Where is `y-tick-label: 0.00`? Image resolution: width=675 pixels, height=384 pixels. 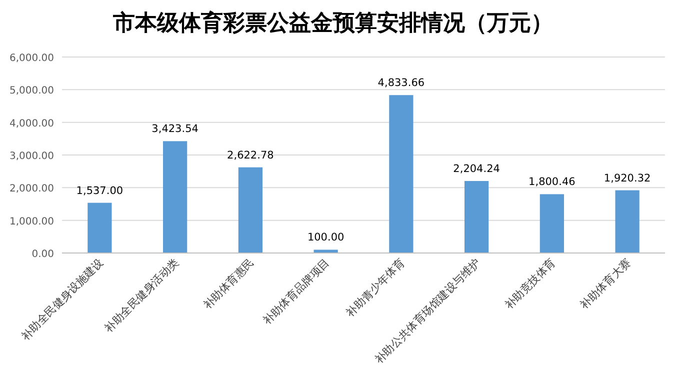 y-tick-label: 0.00 is located at coordinates (43, 254).